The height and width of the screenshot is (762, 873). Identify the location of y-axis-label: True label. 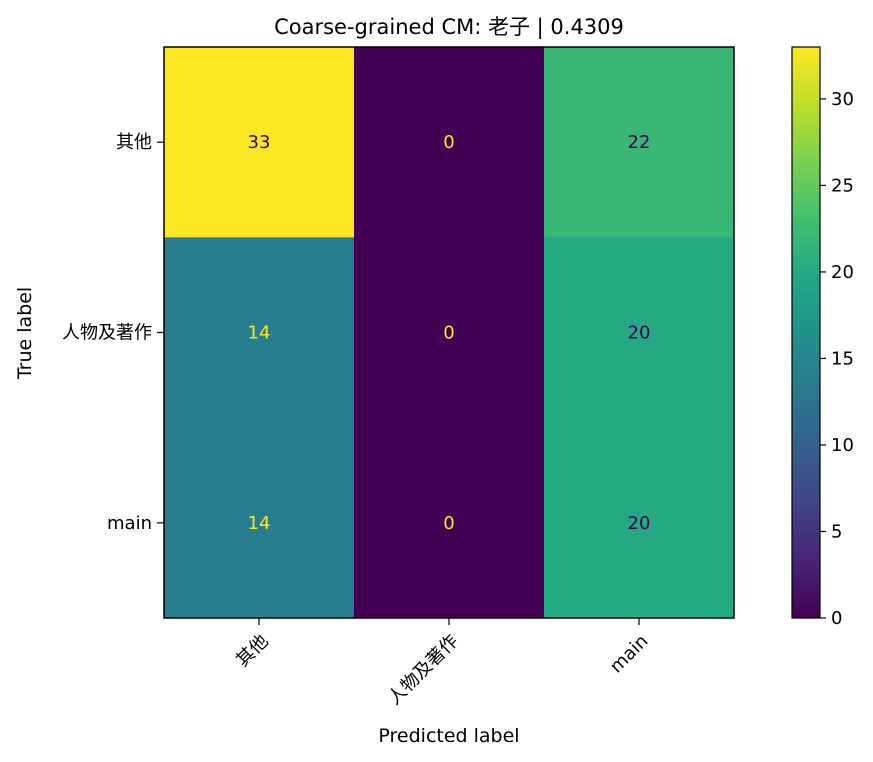
(25, 333).